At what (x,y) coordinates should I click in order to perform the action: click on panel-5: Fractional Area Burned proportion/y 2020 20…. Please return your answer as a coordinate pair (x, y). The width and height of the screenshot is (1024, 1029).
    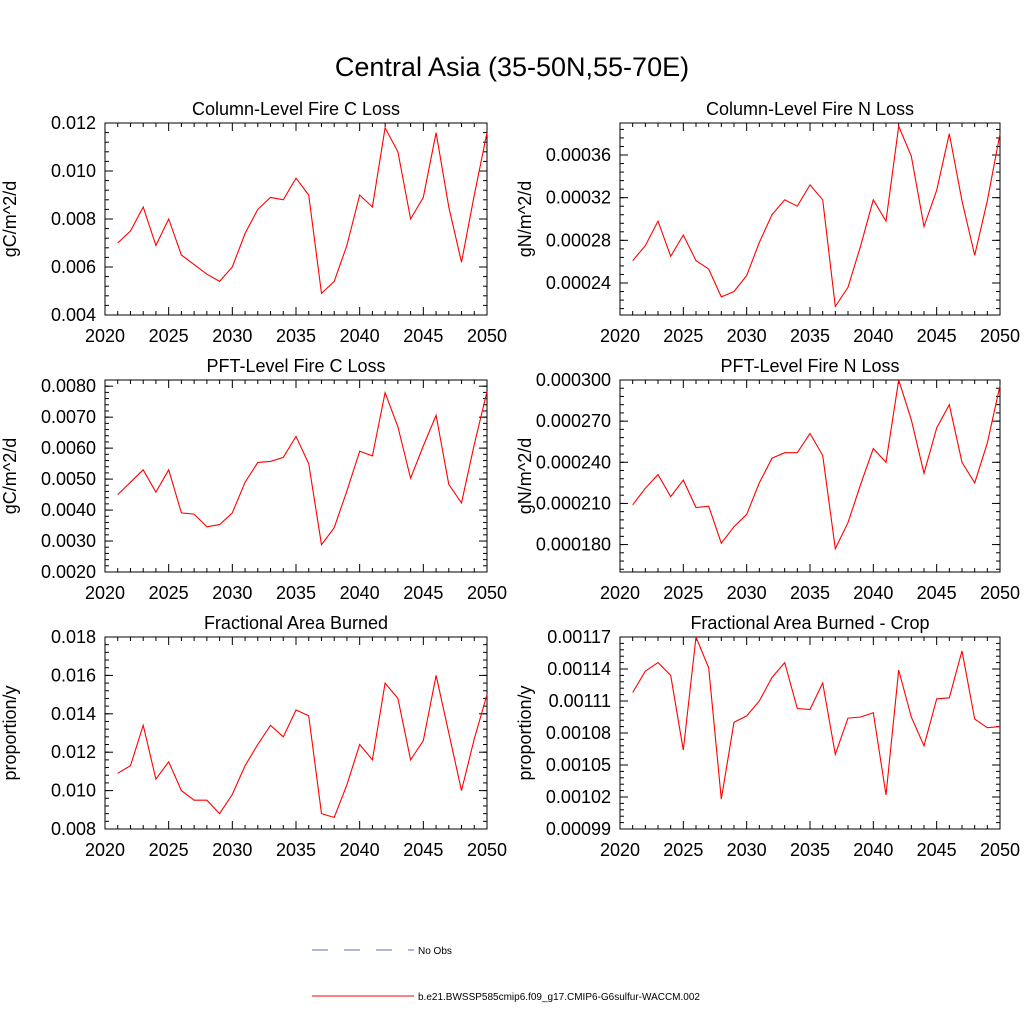
    Looking at the image, I should click on (253, 736).